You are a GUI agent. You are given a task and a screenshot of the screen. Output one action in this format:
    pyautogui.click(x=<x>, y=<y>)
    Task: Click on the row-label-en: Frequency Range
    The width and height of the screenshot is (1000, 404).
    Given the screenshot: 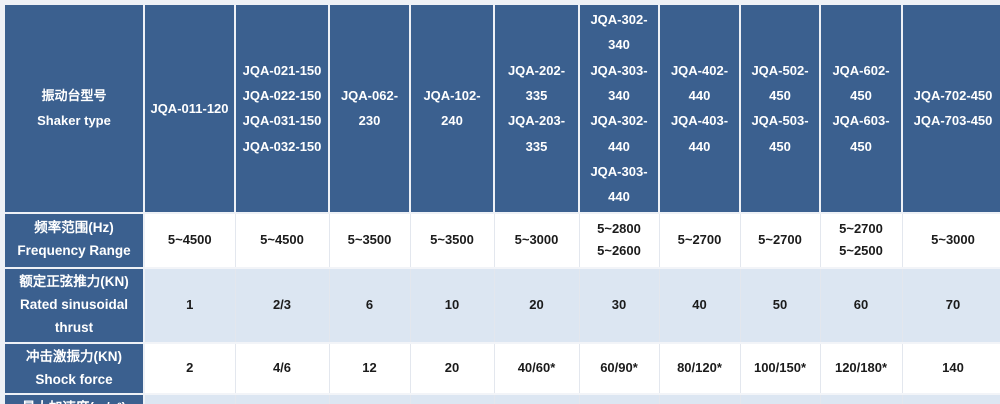 What is the action you would take?
    pyautogui.click(x=74, y=251)
    